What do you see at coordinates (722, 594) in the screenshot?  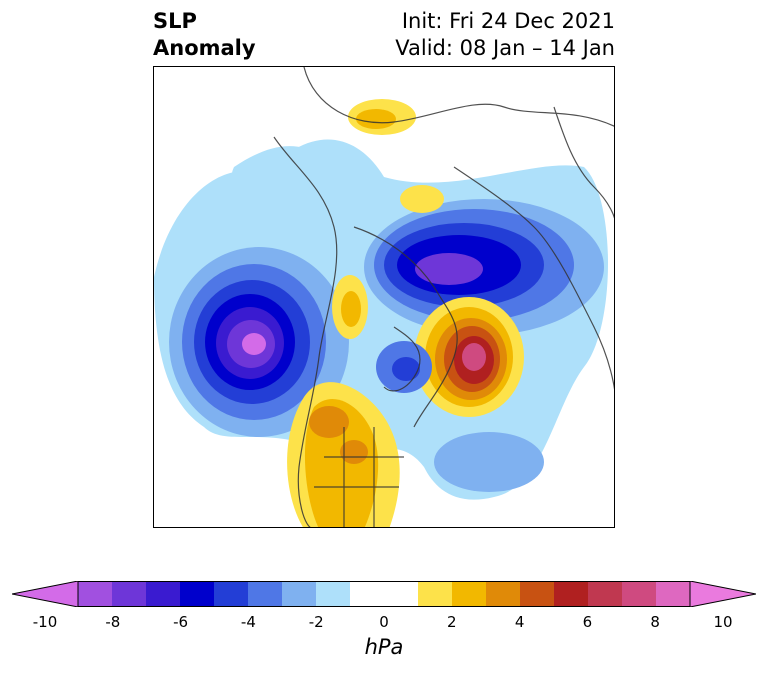 I see `colorbar-max-extend` at bounding box center [722, 594].